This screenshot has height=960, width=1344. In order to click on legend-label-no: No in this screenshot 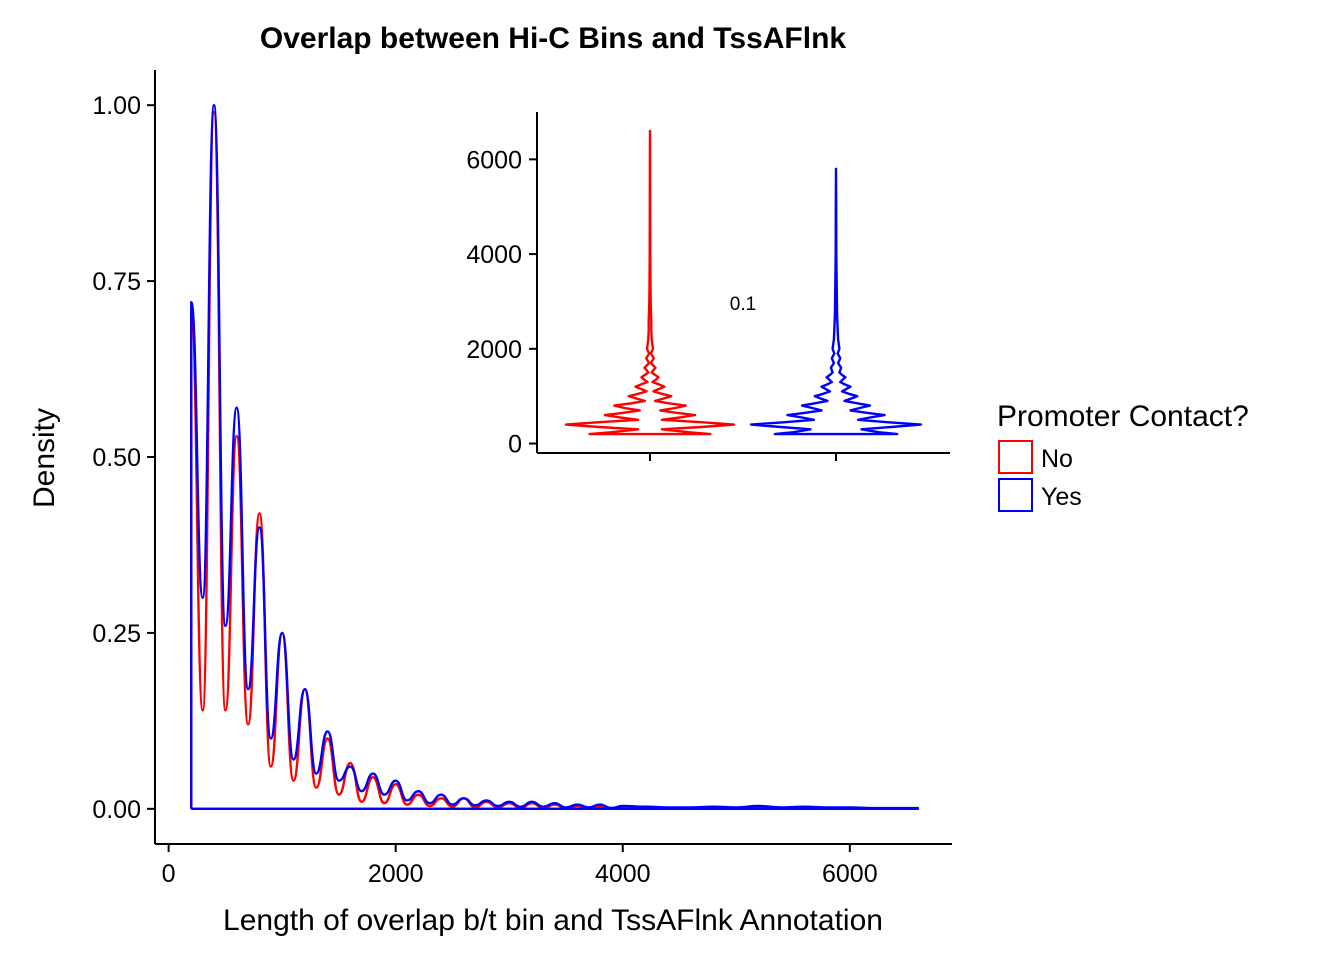, I will do `click(1057, 459)`.